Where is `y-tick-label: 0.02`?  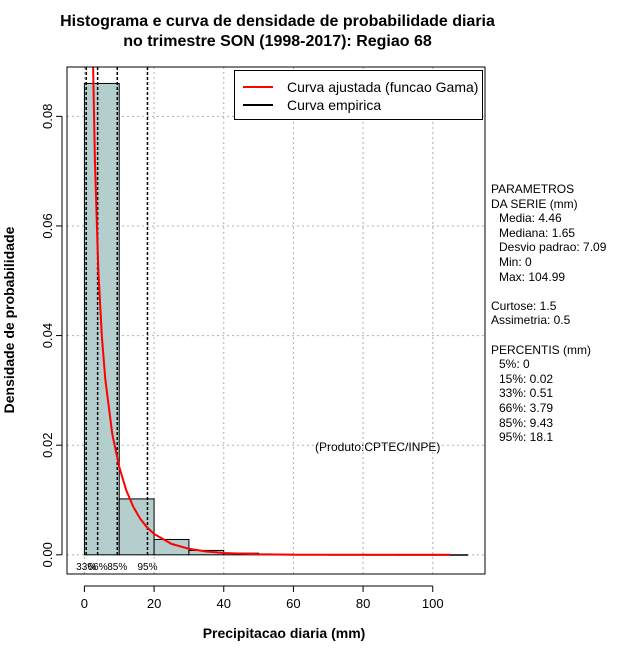
y-tick-label: 0.02 is located at coordinates (47, 445).